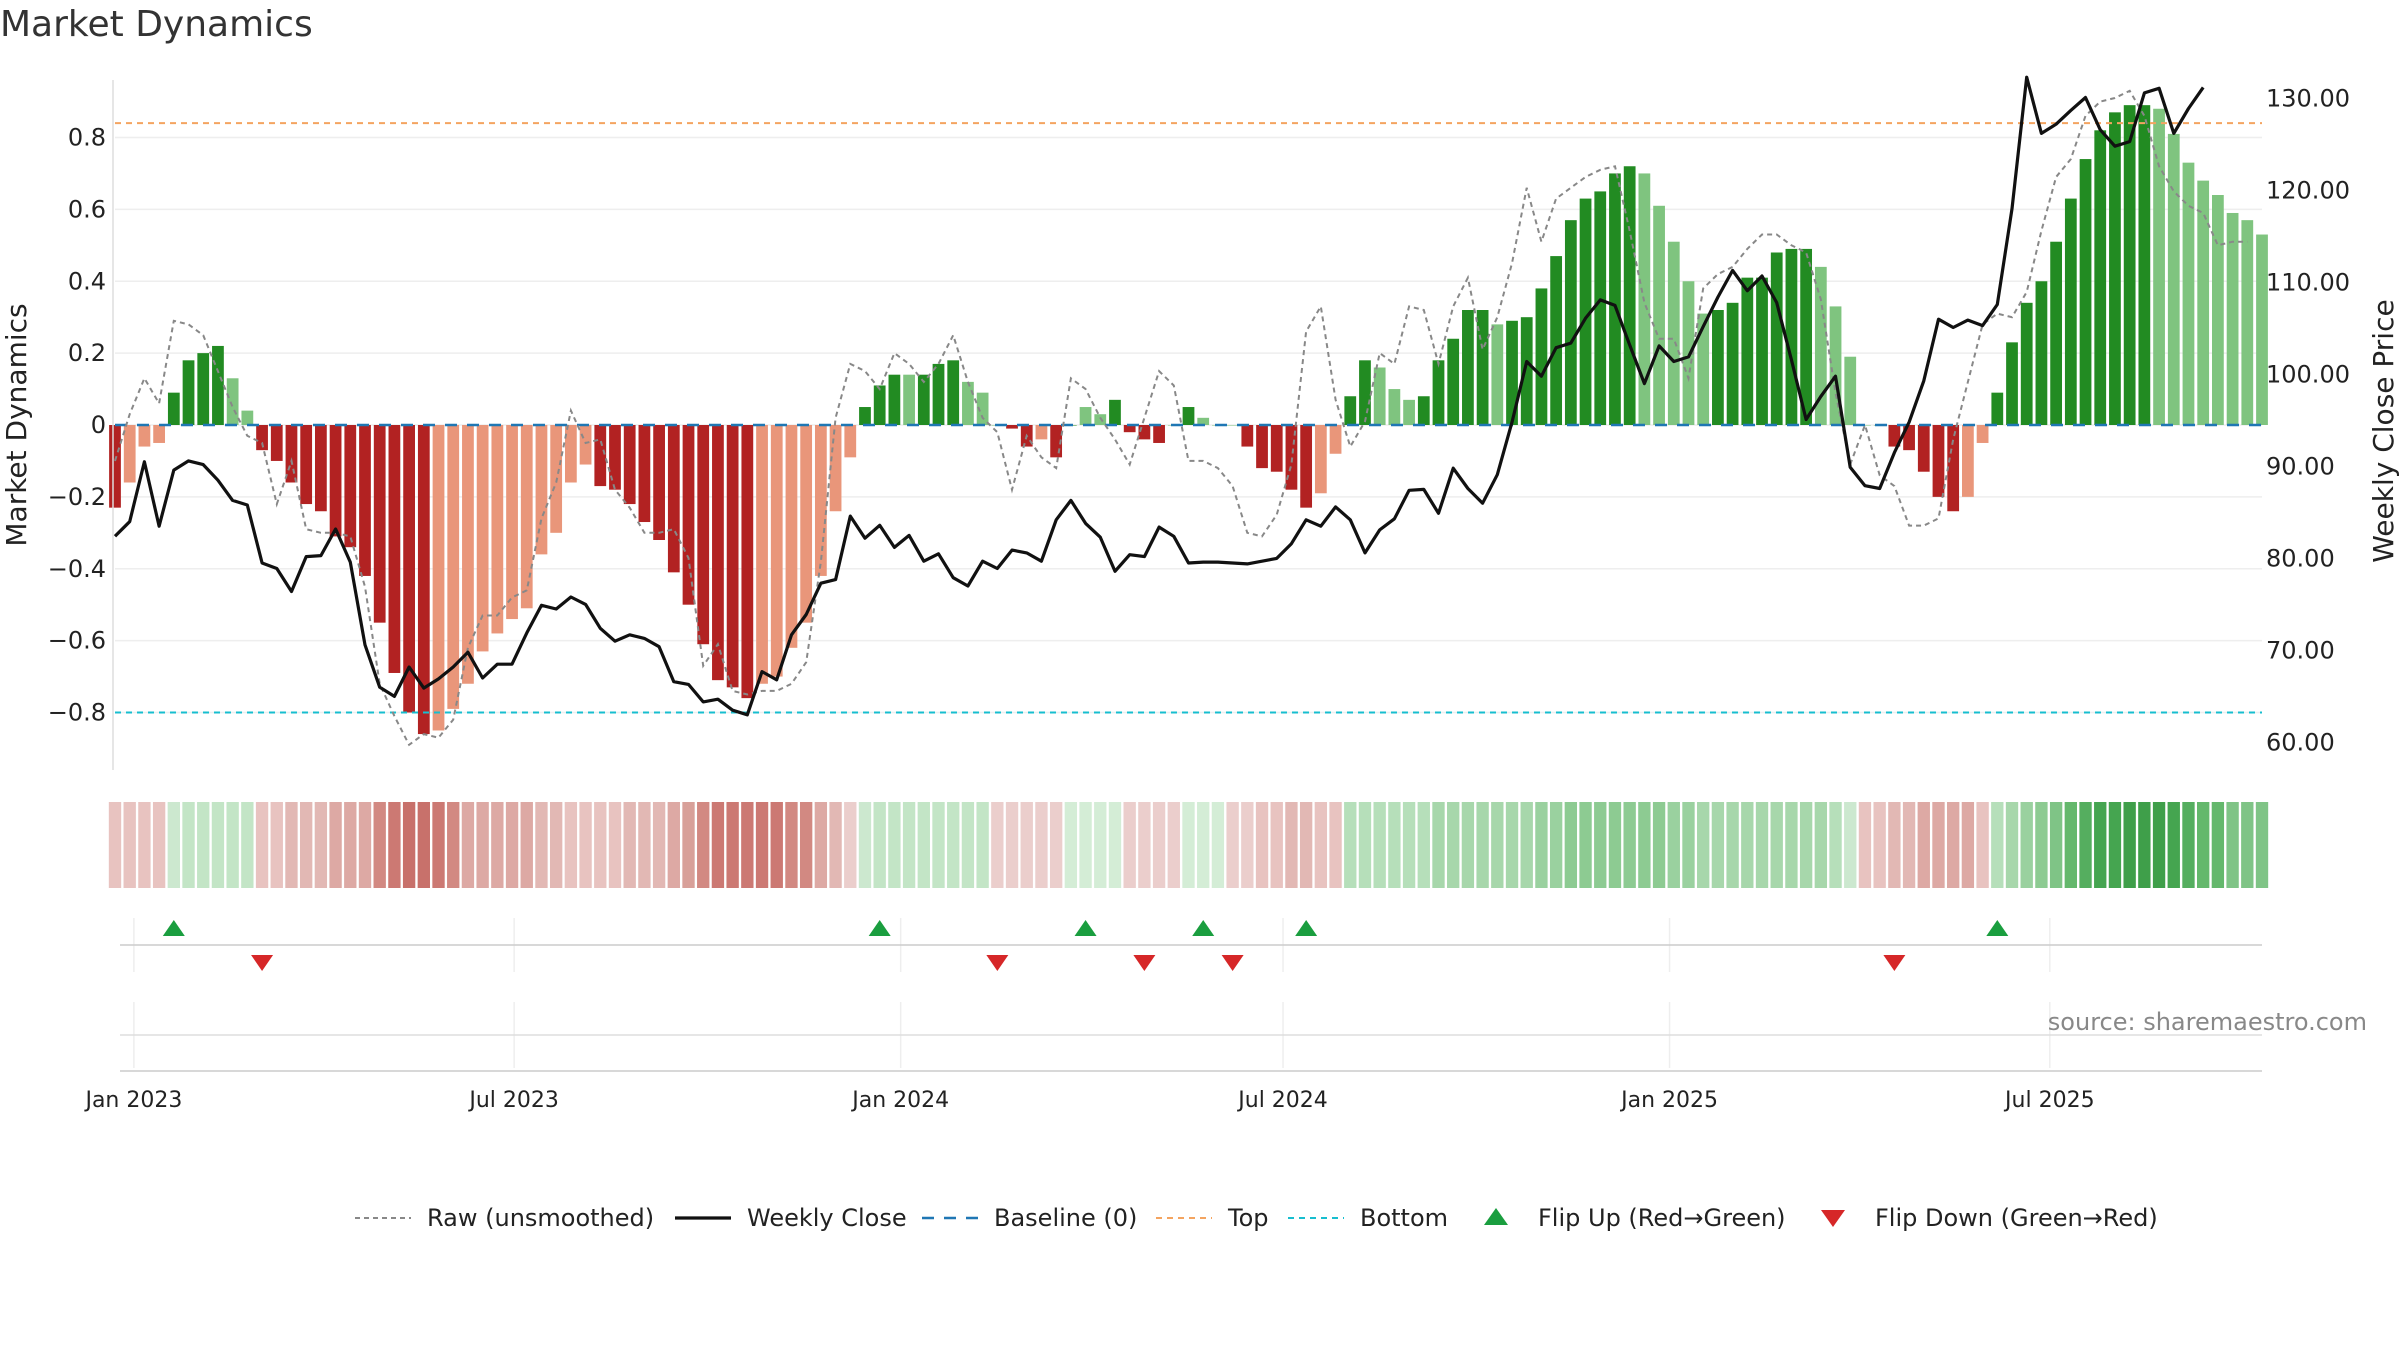 The width and height of the screenshot is (2400, 1350). I want to click on legend-flip-up-swatch, so click(1496, 1216).